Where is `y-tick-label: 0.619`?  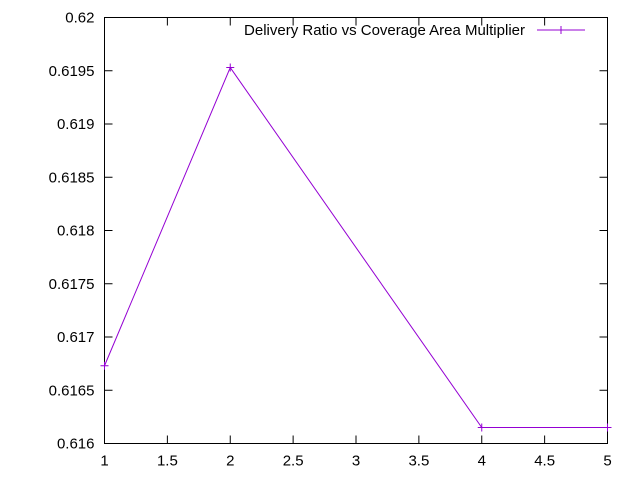
y-tick-label: 0.619 is located at coordinates (76, 124).